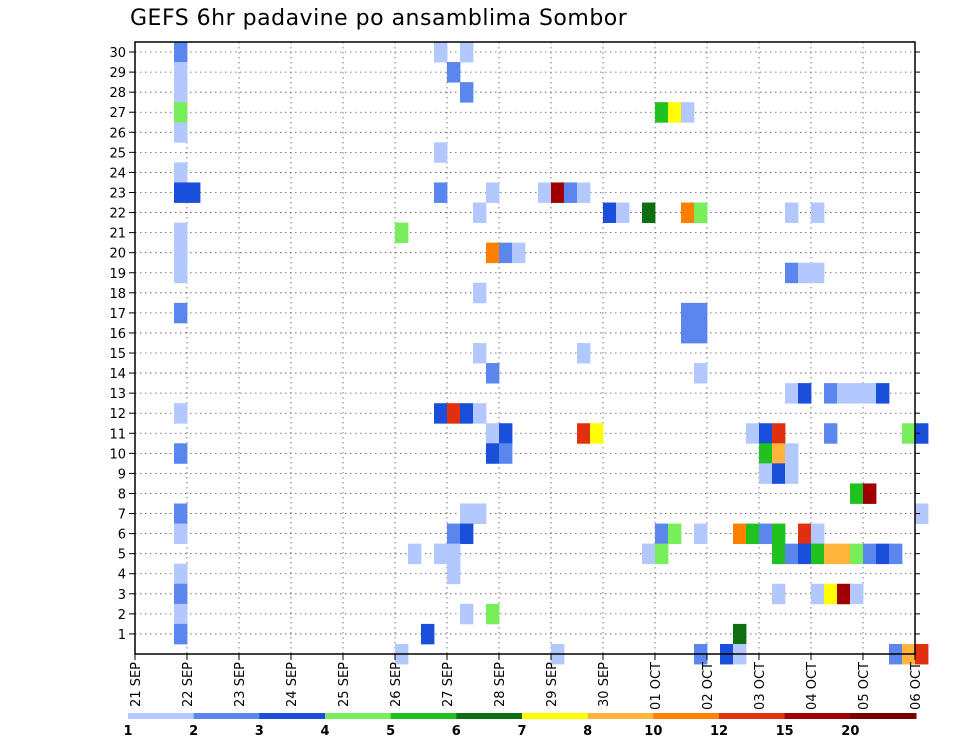 Image resolution: width=960 pixels, height=742 pixels. Describe the element at coordinates (117, 214) in the screenshot. I see `y-tick-label: 22` at that location.